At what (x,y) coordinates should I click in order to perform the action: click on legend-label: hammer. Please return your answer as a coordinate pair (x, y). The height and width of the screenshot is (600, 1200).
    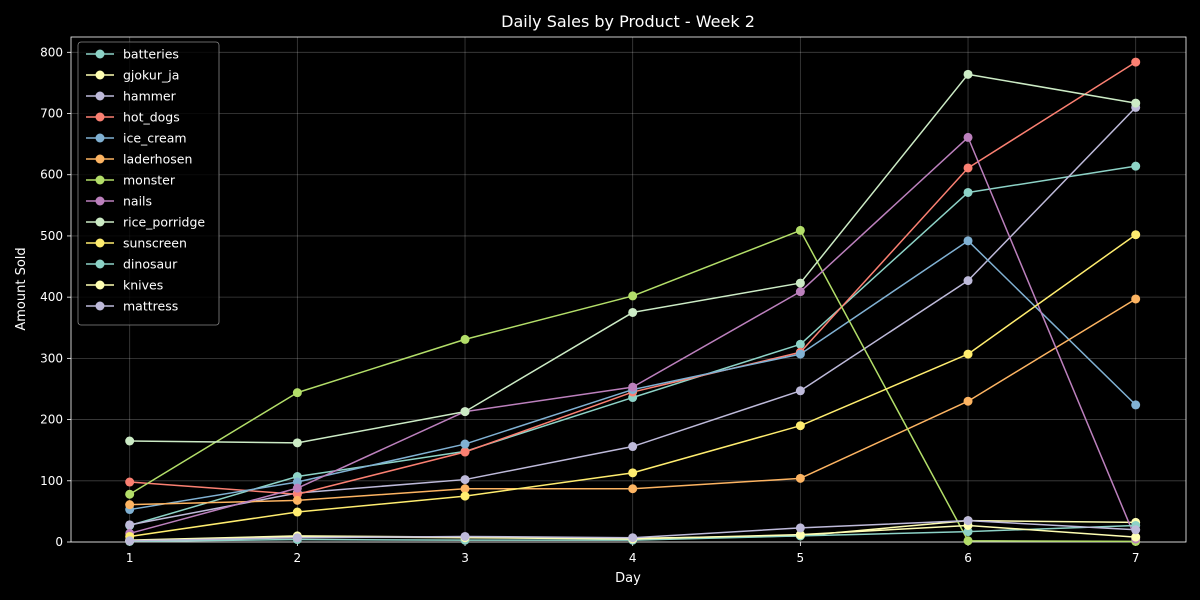
    Looking at the image, I should click on (150, 96).